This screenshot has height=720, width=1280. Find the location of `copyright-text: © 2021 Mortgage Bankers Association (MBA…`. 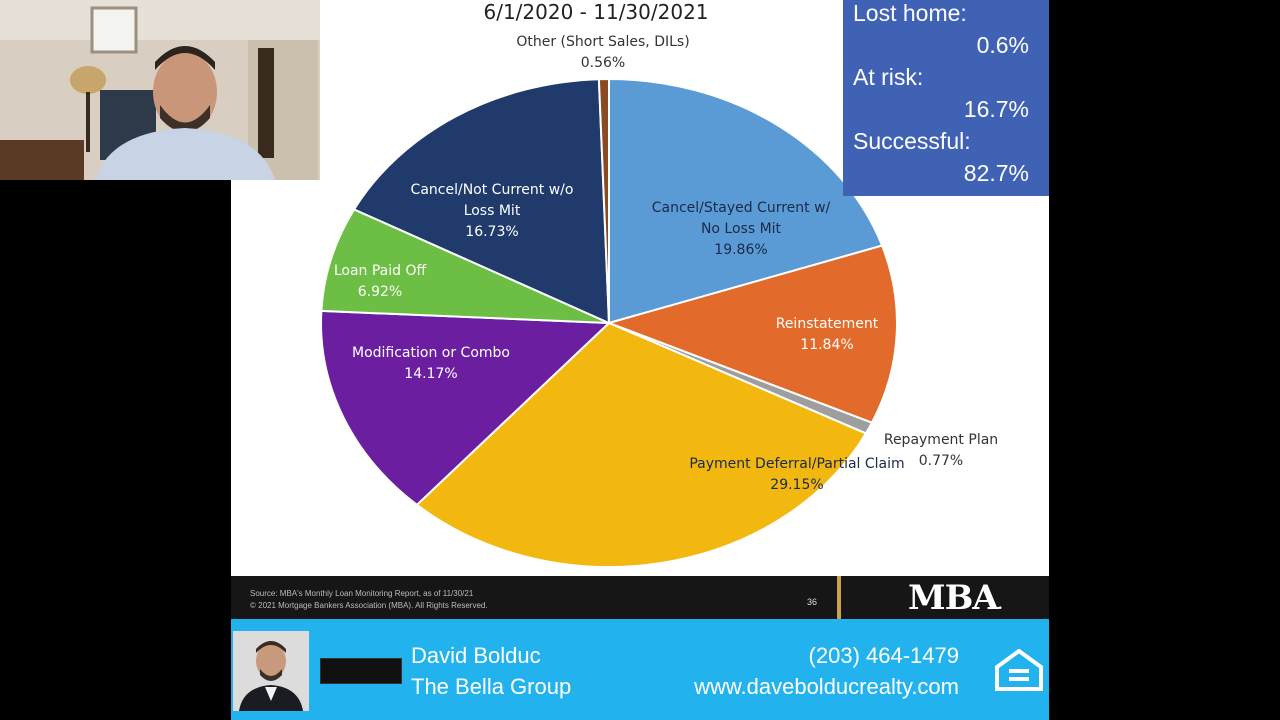

copyright-text: © 2021 Mortgage Bankers Association (MBA… is located at coordinates (369, 605).